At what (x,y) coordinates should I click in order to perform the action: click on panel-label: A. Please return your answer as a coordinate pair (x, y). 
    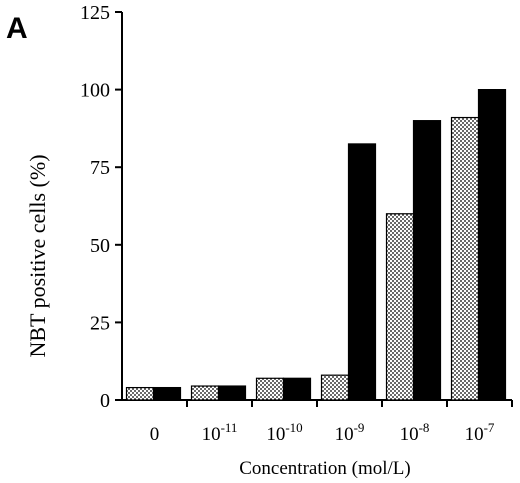
    Looking at the image, I should click on (17, 28).